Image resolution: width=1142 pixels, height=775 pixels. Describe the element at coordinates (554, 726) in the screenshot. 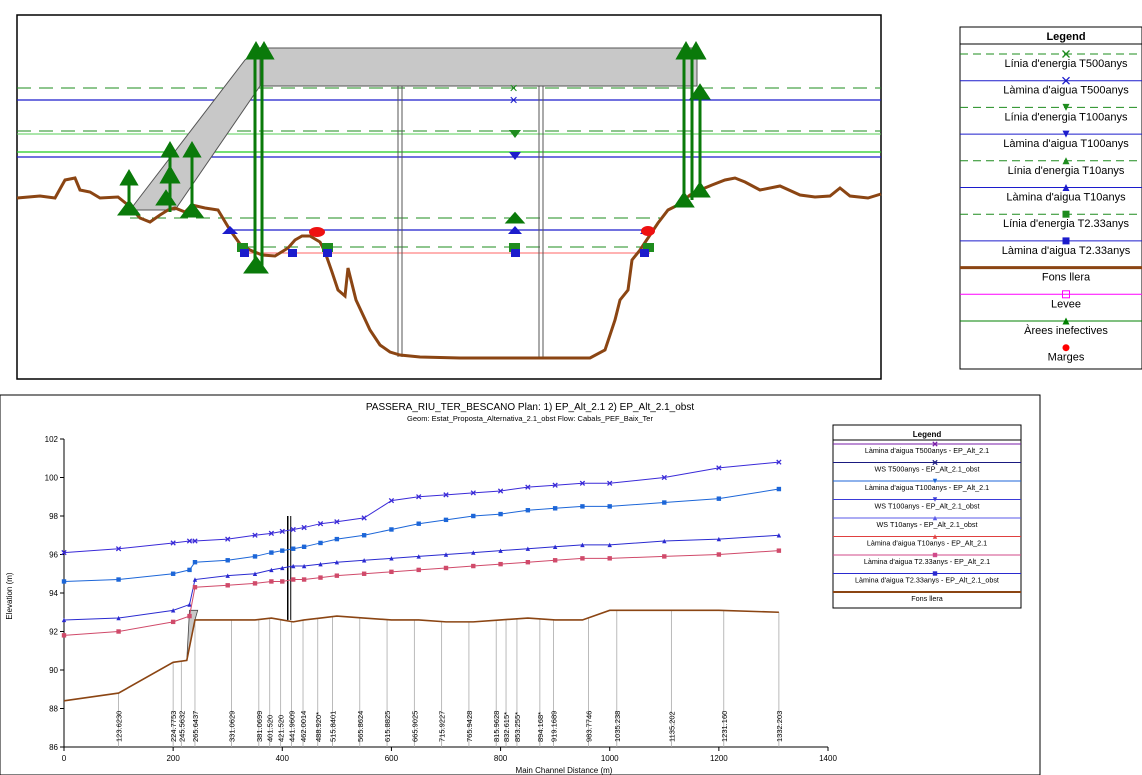

I see `station-label: 919.1689` at that location.